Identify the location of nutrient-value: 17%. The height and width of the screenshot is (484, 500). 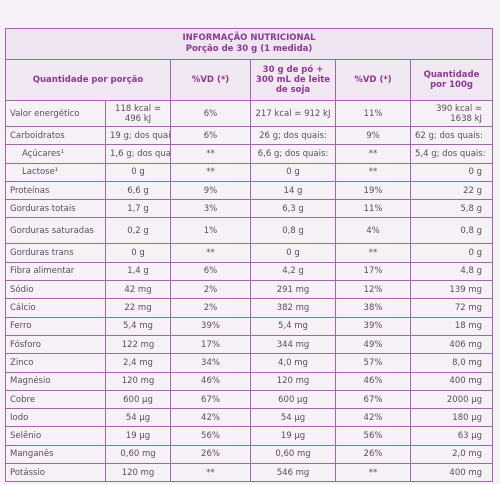
(373, 271).